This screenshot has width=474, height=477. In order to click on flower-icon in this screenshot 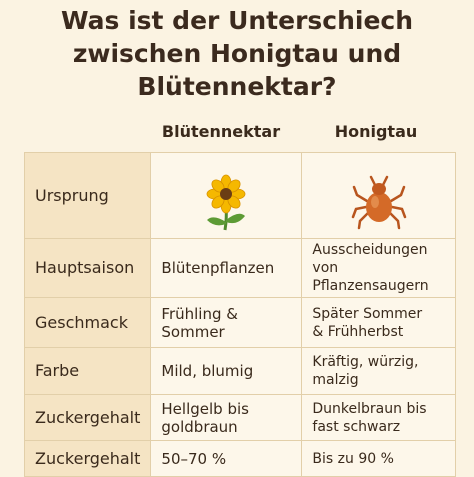, I will do `click(226, 202)`.